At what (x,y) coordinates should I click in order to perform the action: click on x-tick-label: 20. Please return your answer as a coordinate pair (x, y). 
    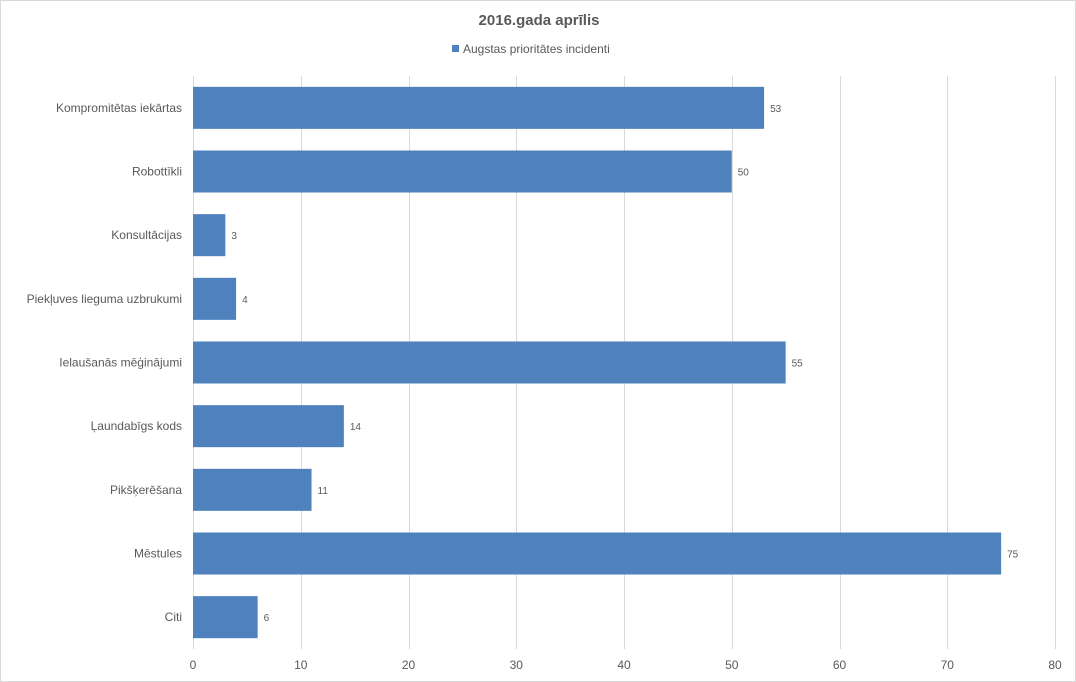
    Looking at the image, I should click on (409, 665).